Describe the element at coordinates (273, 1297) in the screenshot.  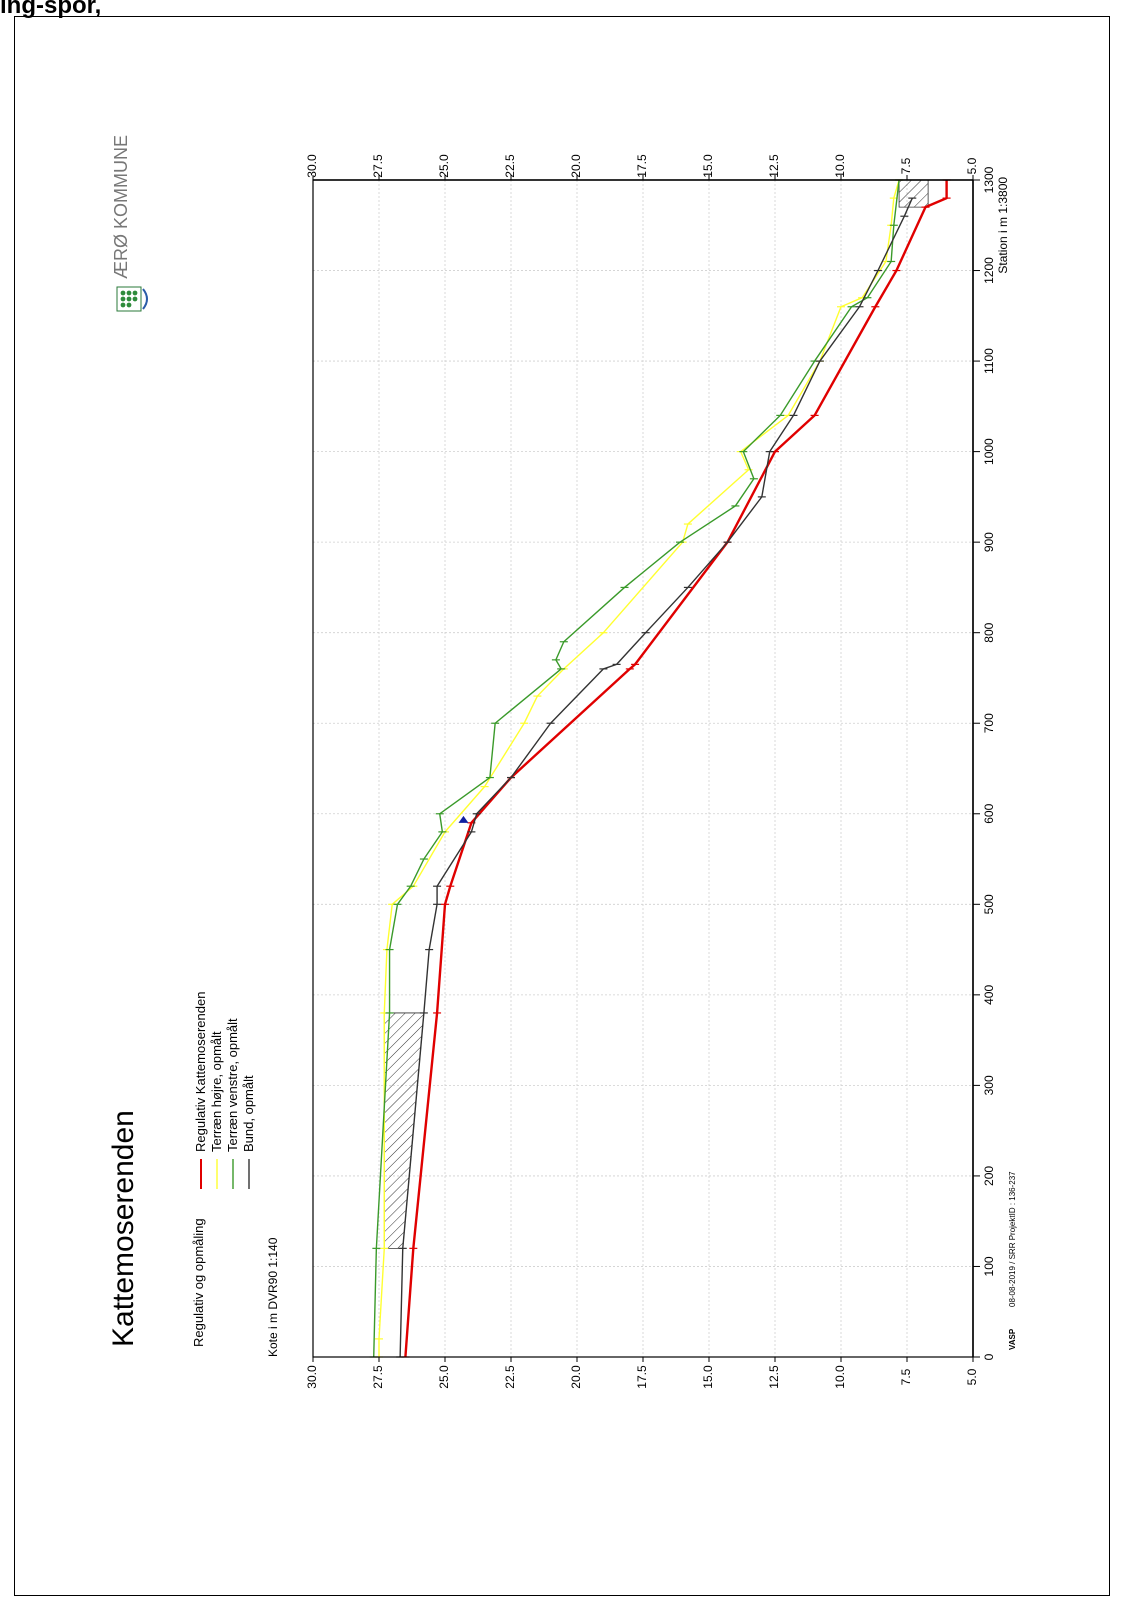
I see `elevation-axis-label: Kote i m DVR90 1:140` at that location.